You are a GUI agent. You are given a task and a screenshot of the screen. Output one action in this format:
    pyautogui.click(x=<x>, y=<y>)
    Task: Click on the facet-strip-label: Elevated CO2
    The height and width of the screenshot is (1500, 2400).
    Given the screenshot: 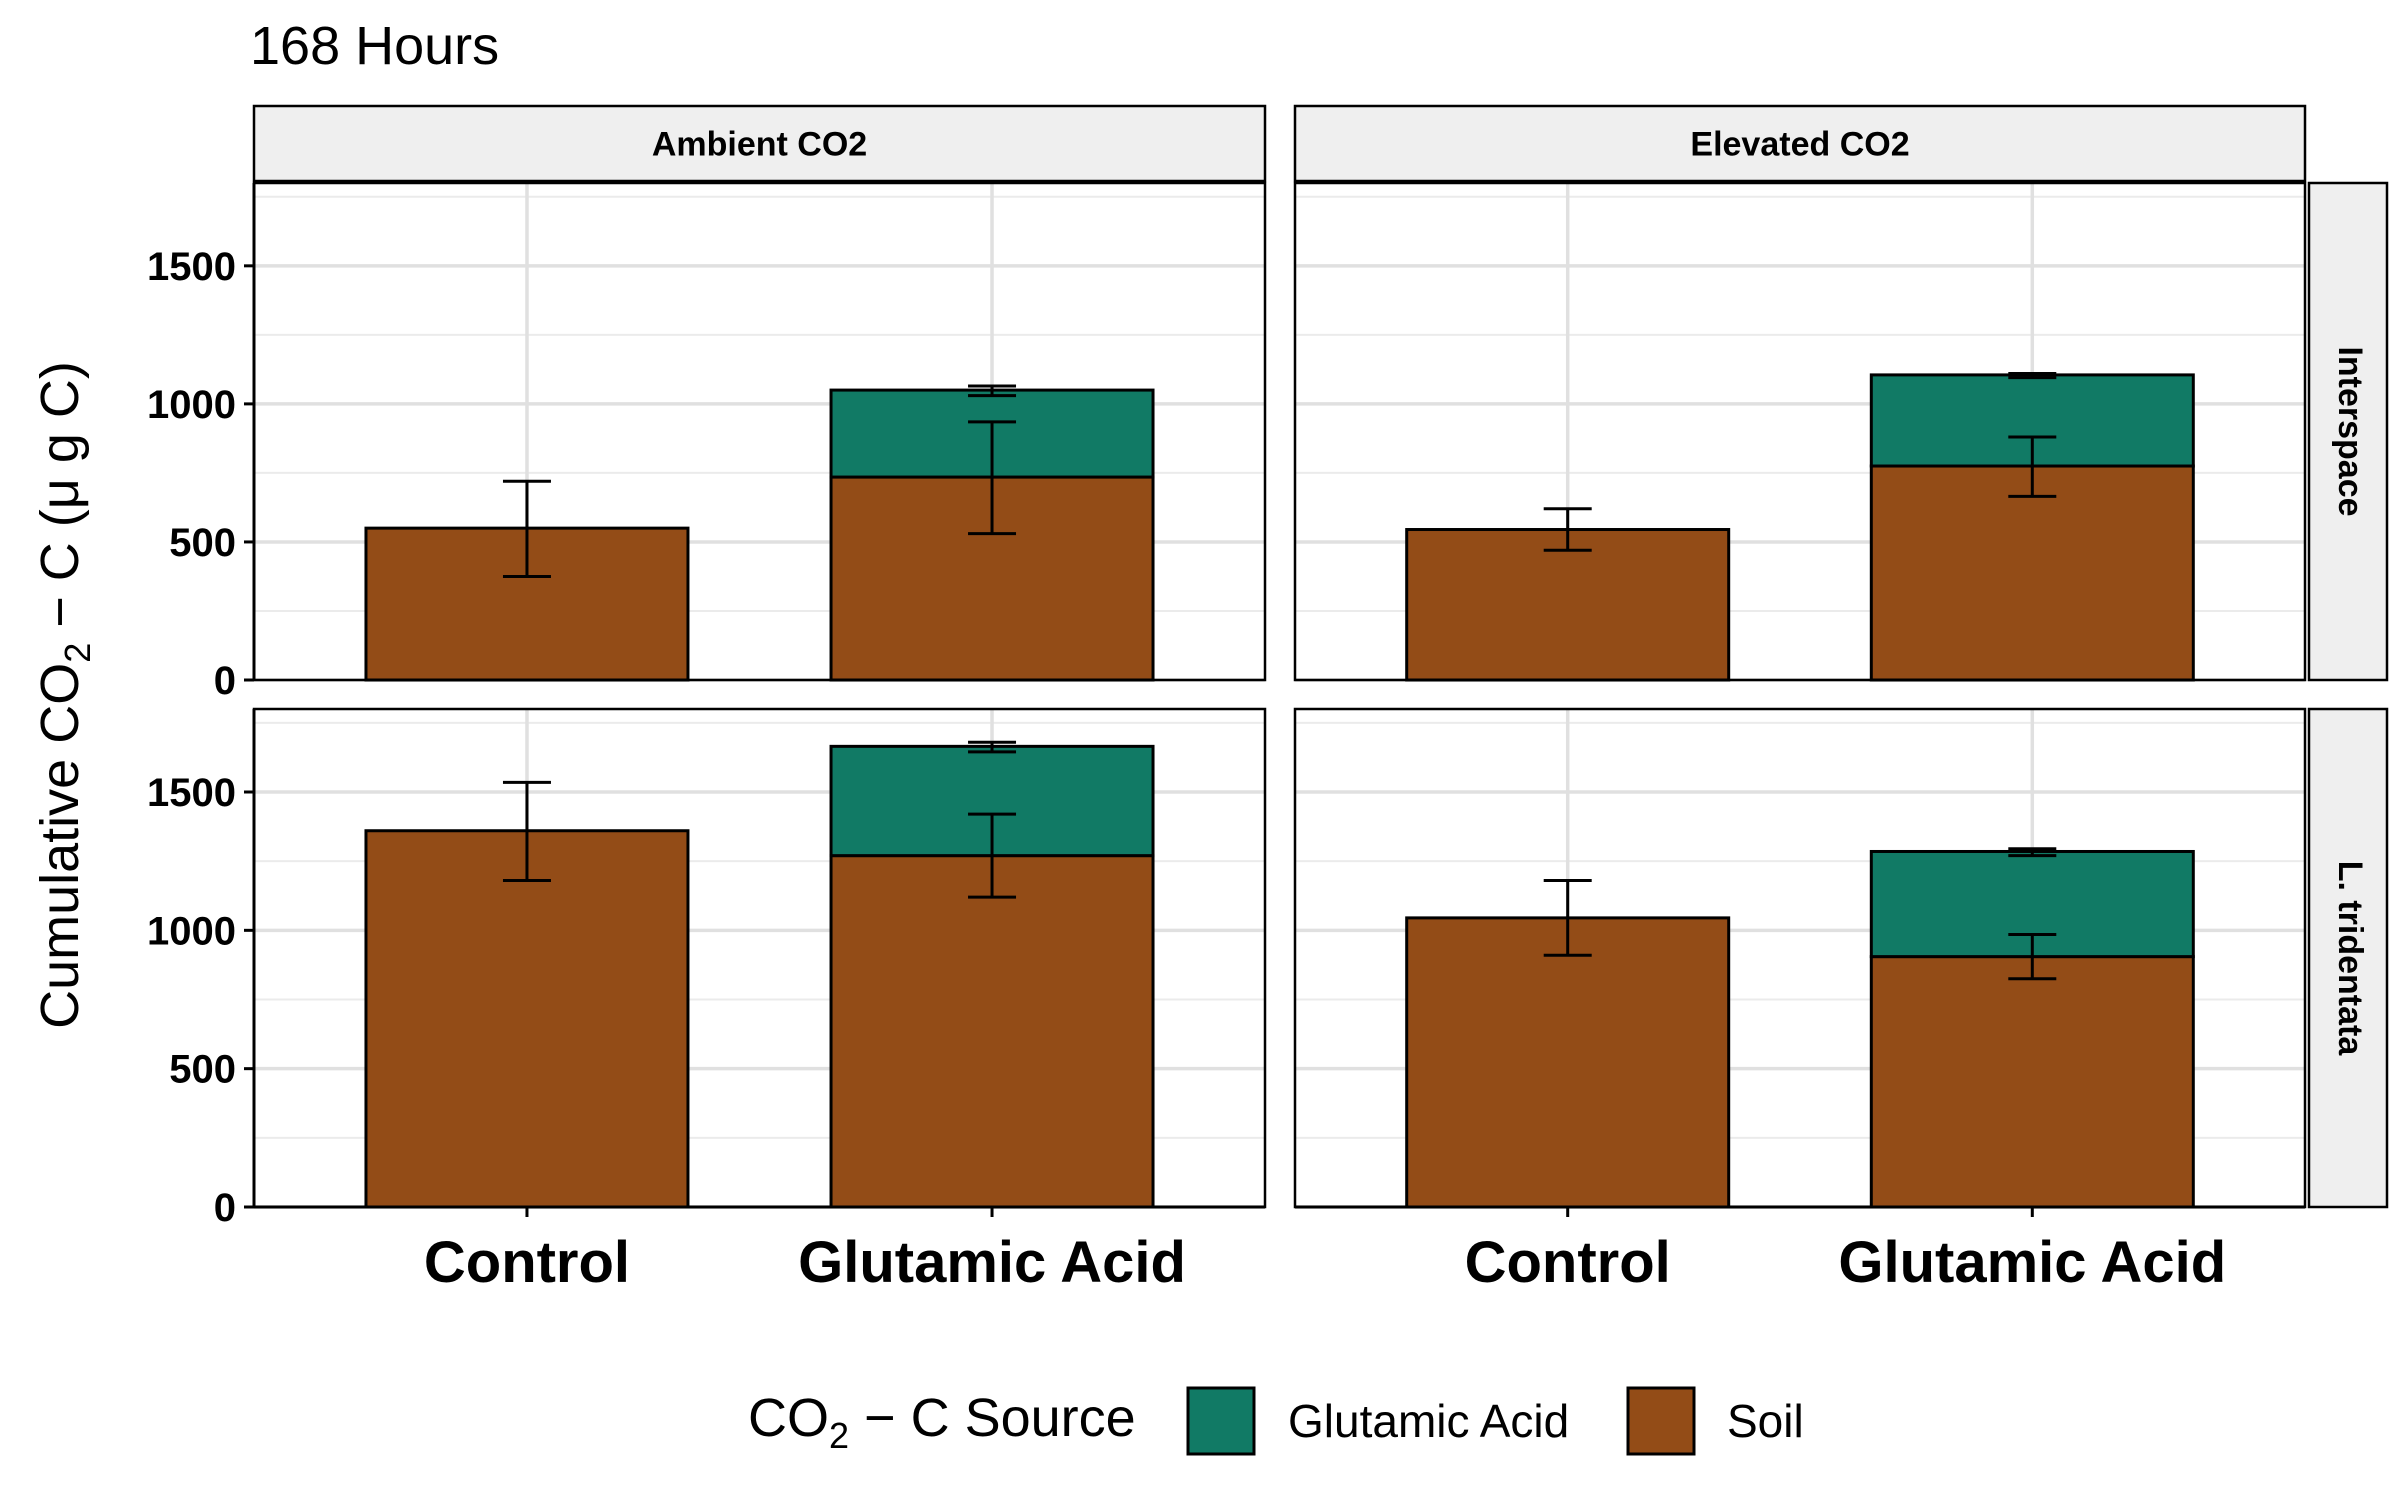 What is the action you would take?
    pyautogui.click(x=1799, y=145)
    